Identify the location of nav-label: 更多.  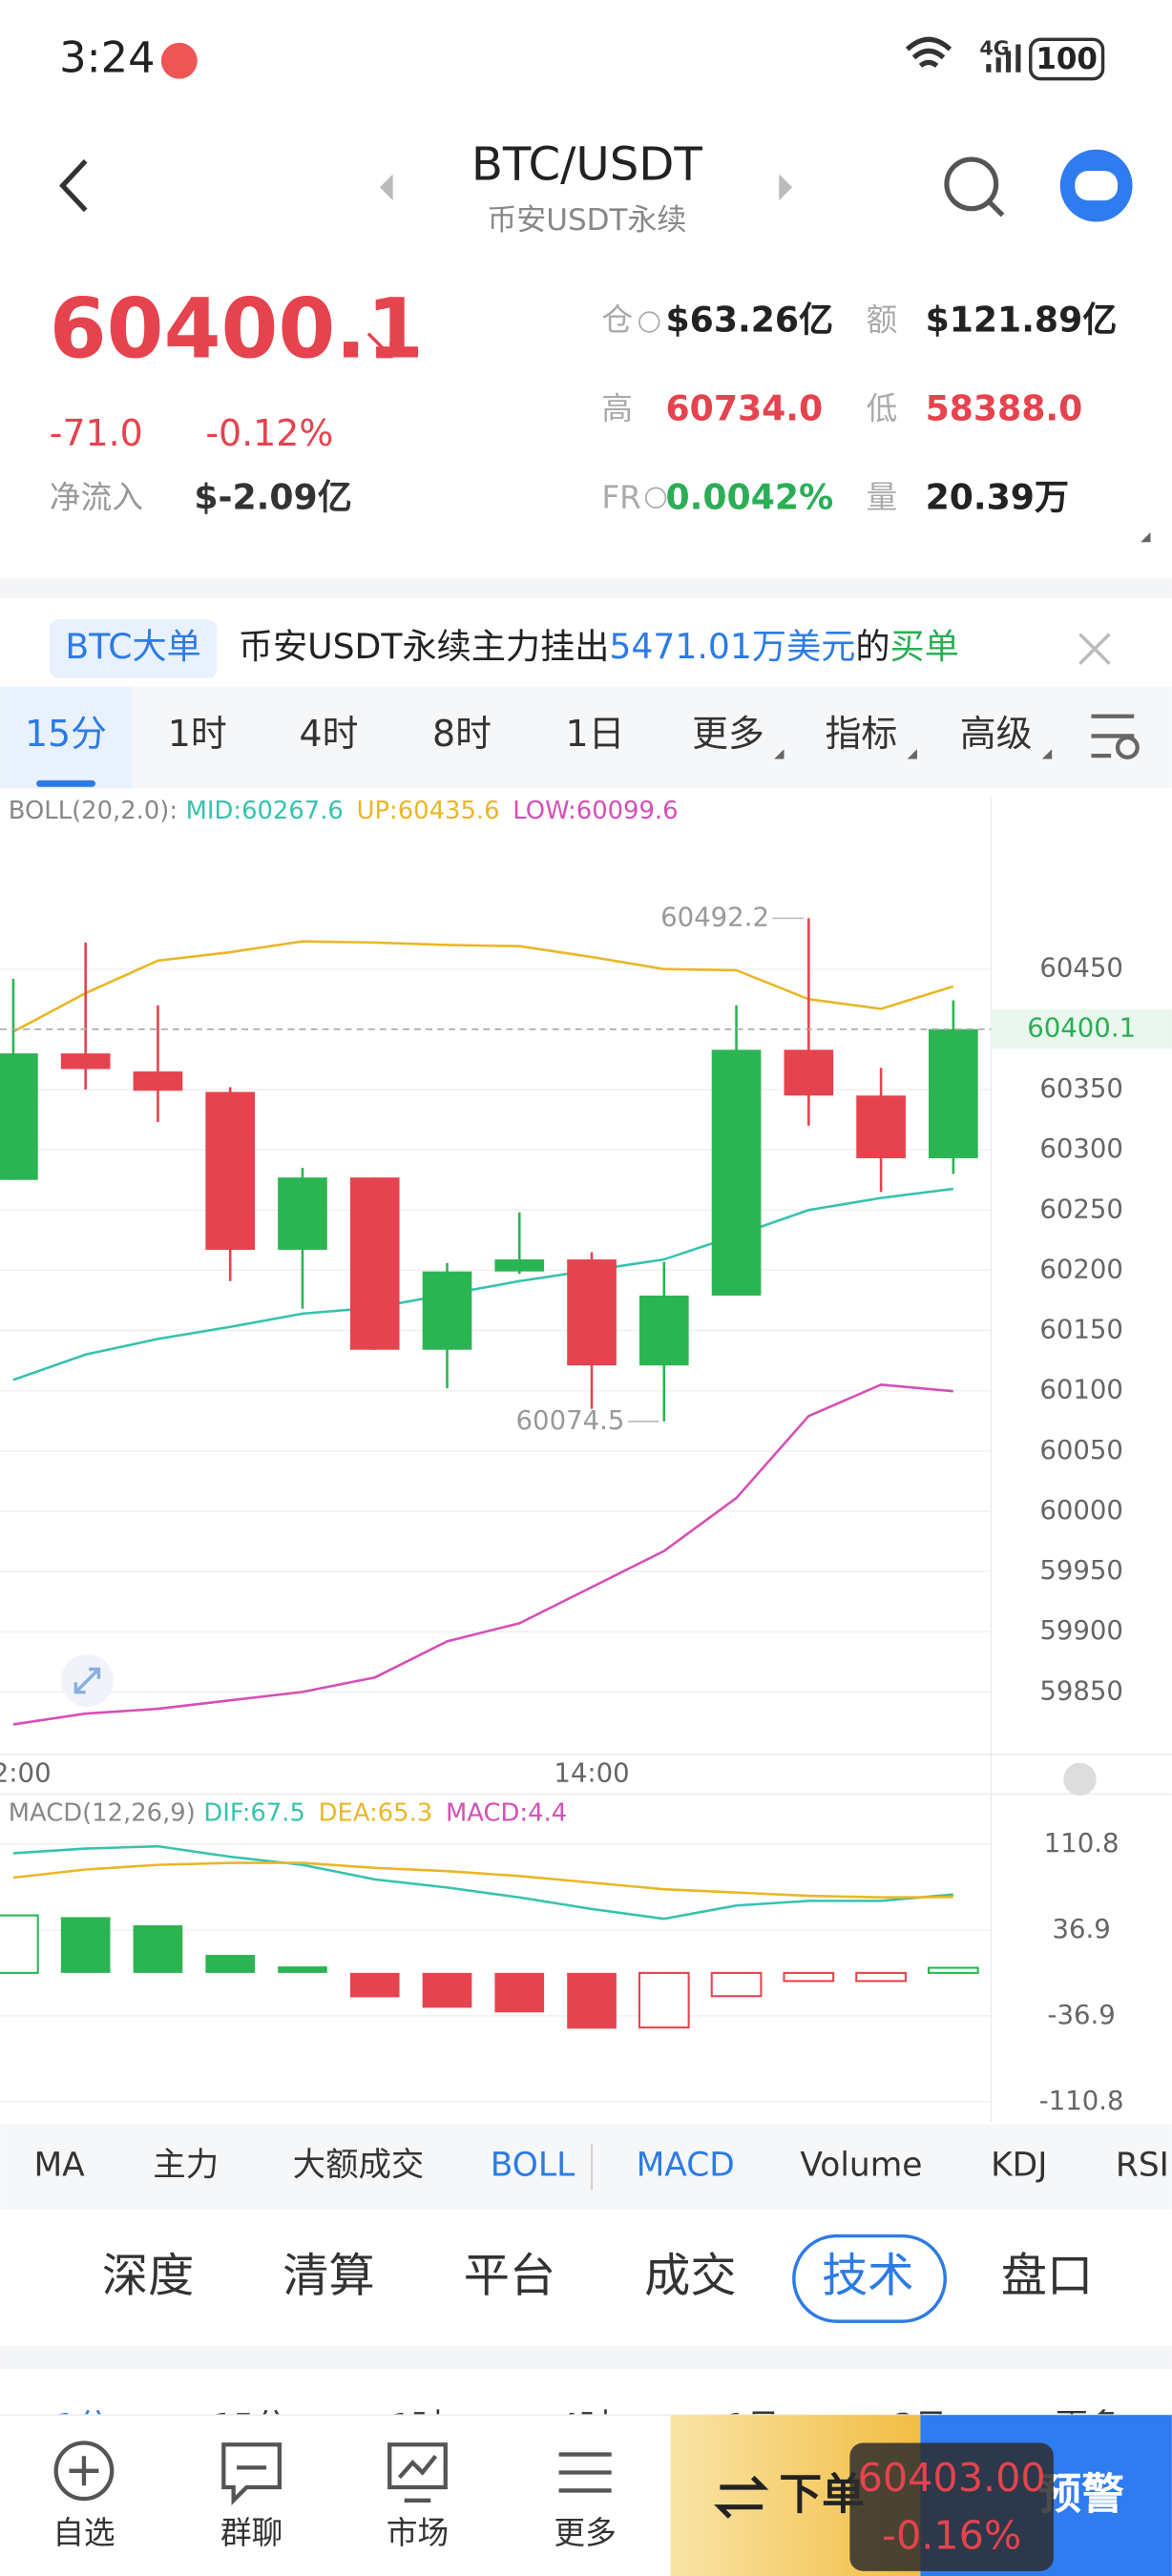
(585, 2533).